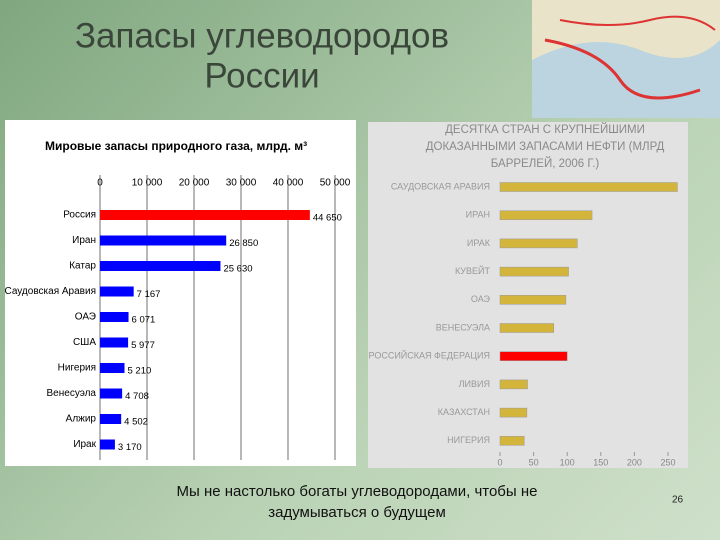 The height and width of the screenshot is (540, 720). Describe the element at coordinates (474, 384) in the screenshot. I see `y-tick-label: ЛИВИЯ` at that location.